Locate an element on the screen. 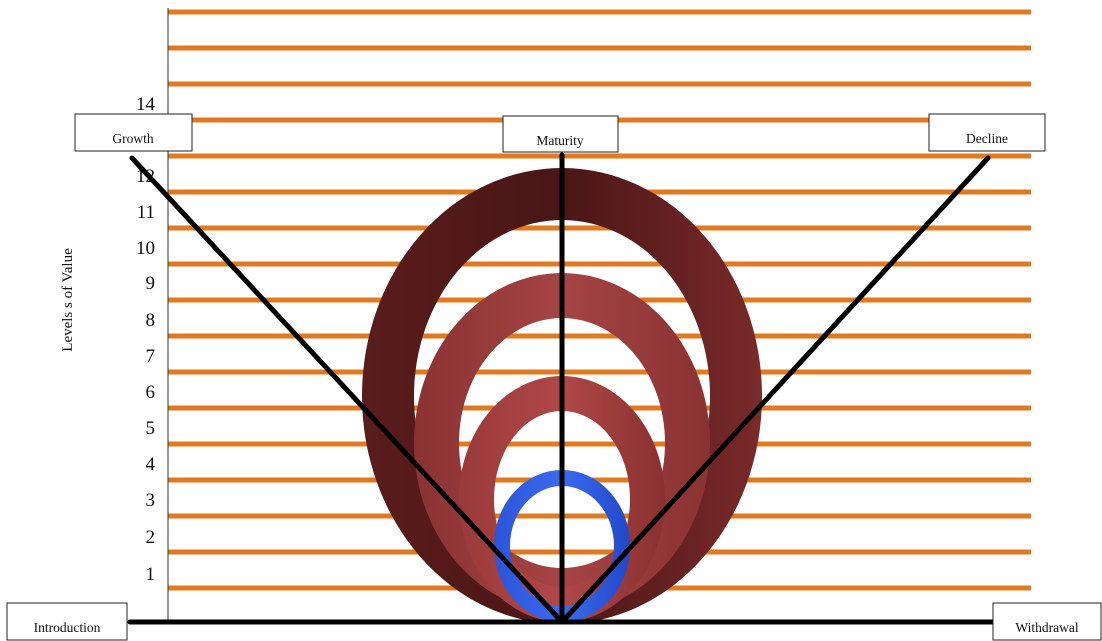 This screenshot has height=641, width=1102. y-tick-label: 14 is located at coordinates (146, 104).